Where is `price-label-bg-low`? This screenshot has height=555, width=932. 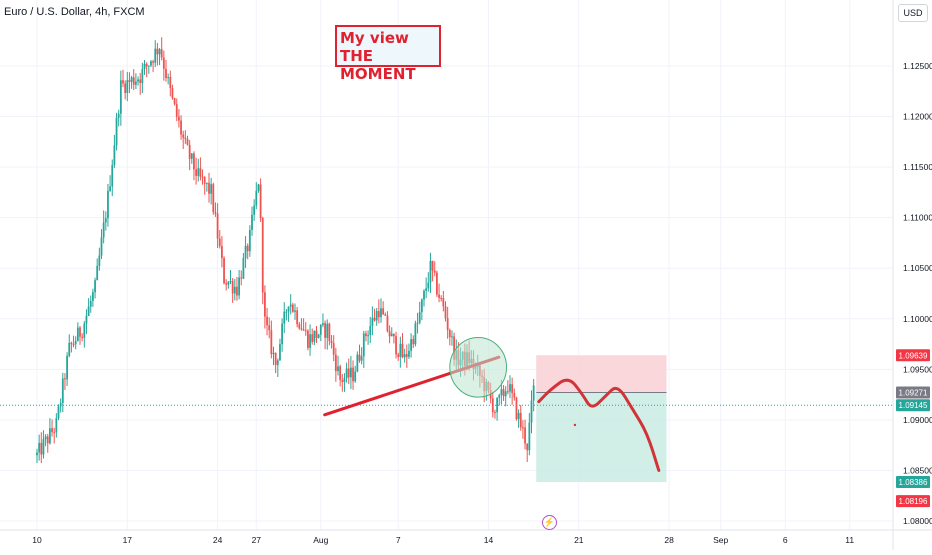
price-label-bg-low is located at coordinates (913, 501).